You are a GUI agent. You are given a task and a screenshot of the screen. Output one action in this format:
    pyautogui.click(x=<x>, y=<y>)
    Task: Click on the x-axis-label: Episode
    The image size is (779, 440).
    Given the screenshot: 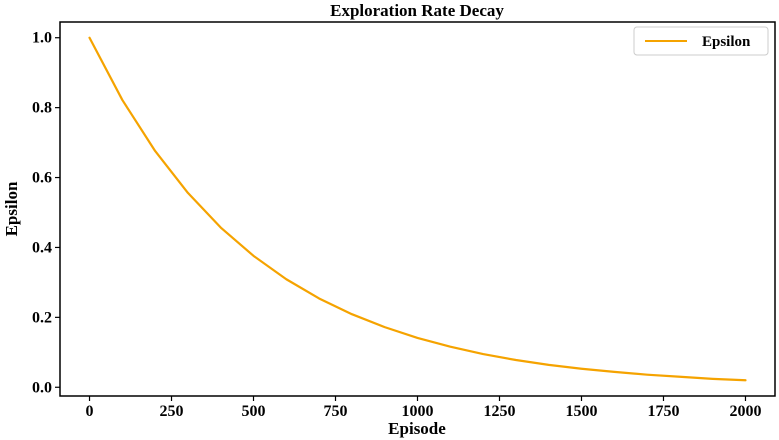 What is the action you would take?
    pyautogui.click(x=417, y=428)
    